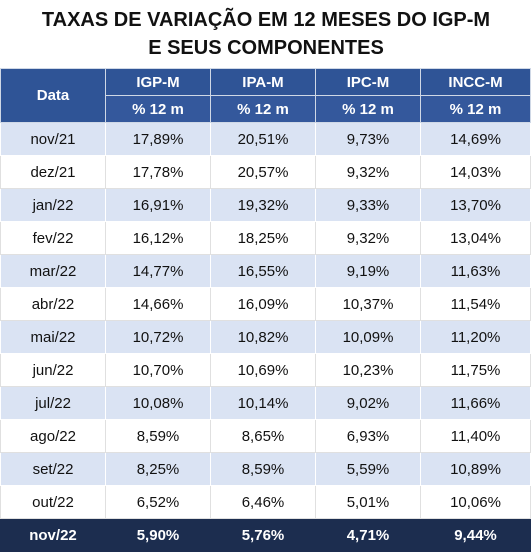 The width and height of the screenshot is (532, 552). What do you see at coordinates (53, 502) in the screenshot?
I see `date-cell: out/22` at bounding box center [53, 502].